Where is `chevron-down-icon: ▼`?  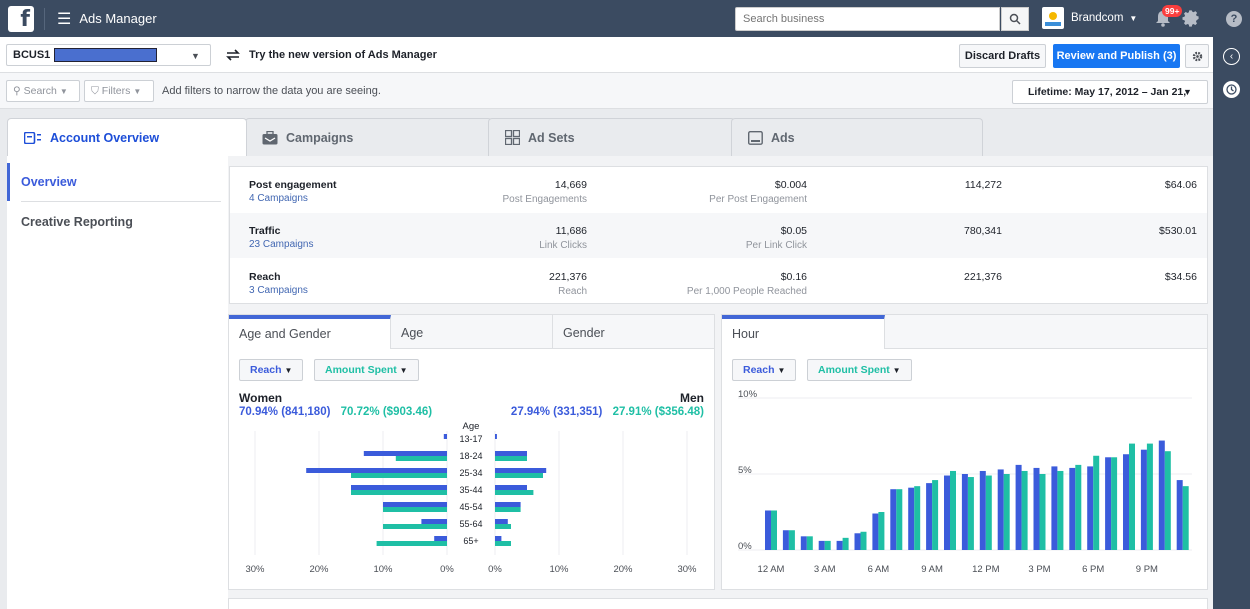 chevron-down-icon: ▼ is located at coordinates (137, 91).